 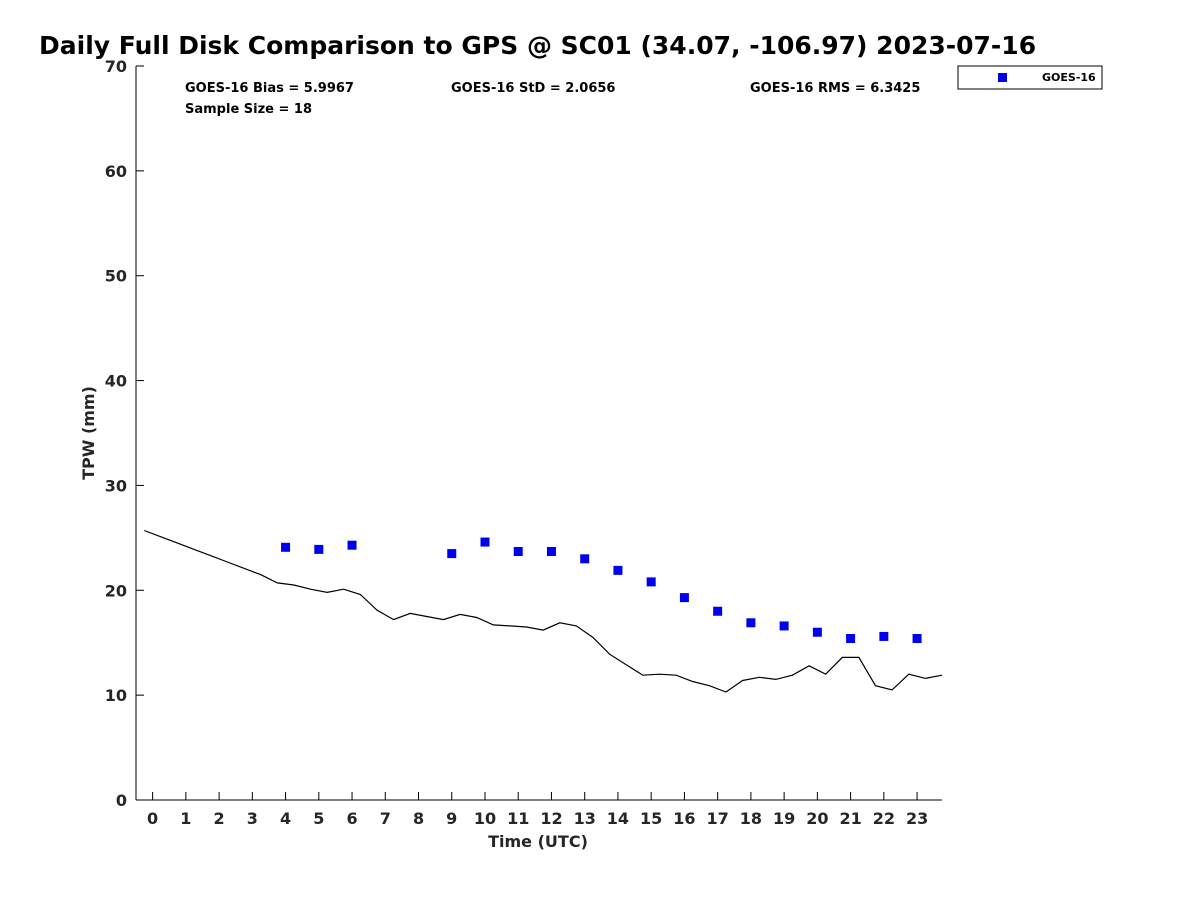 I want to click on std-text: GOES-16 StD = 2.0656, so click(x=533, y=88).